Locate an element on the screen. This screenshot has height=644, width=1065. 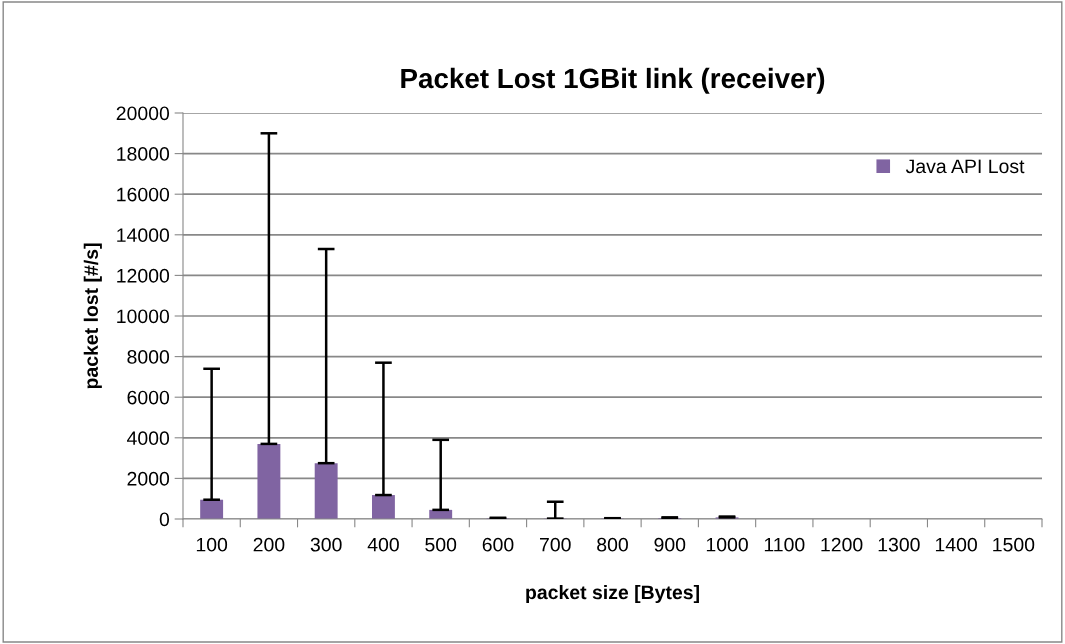
x-tick-label: 300 is located at coordinates (326, 544).